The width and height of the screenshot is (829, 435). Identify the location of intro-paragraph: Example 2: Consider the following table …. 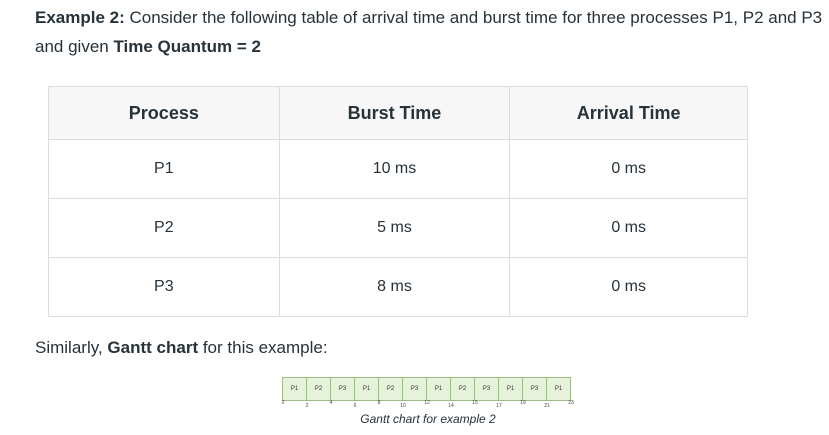
(430, 32).